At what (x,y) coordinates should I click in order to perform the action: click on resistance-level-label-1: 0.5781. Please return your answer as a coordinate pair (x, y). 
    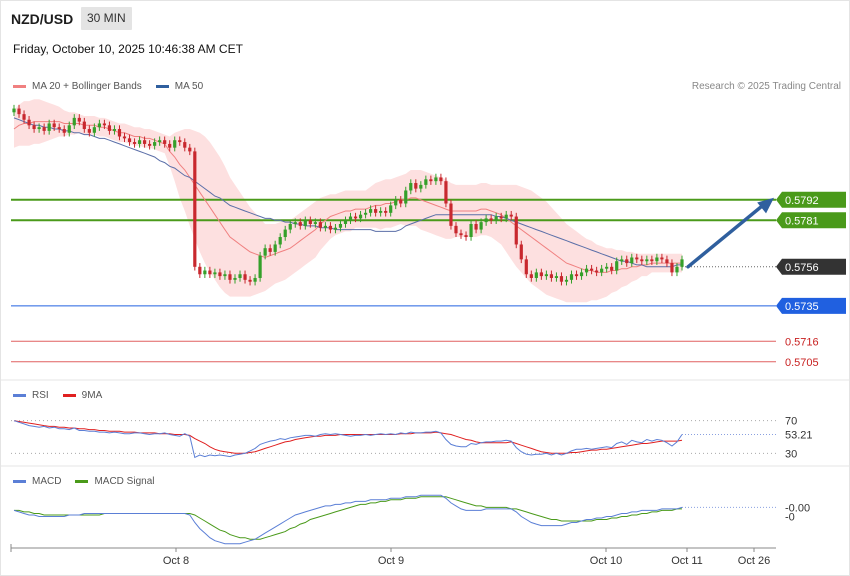
    Looking at the image, I should click on (802, 221).